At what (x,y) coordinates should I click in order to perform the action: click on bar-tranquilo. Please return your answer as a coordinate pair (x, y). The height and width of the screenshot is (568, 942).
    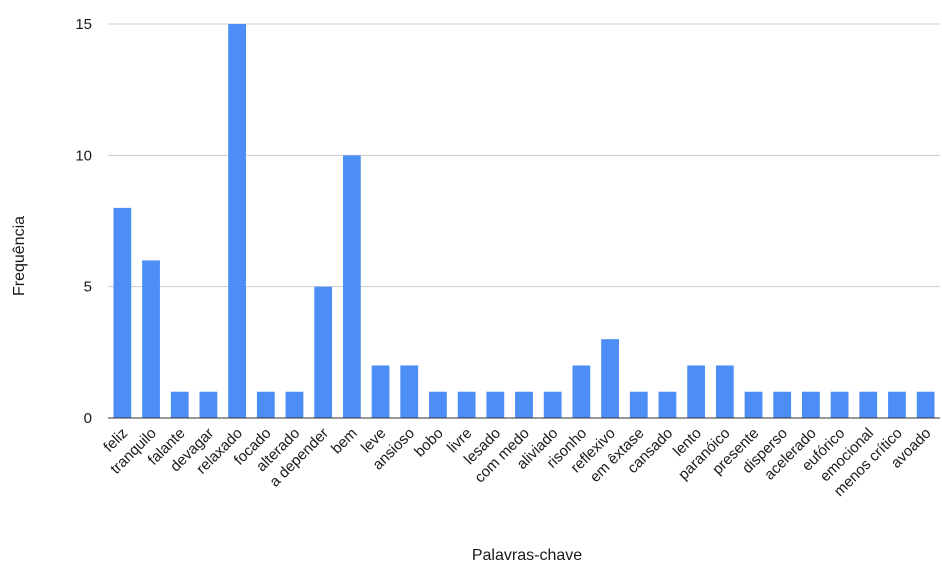
    Looking at the image, I should click on (151, 339).